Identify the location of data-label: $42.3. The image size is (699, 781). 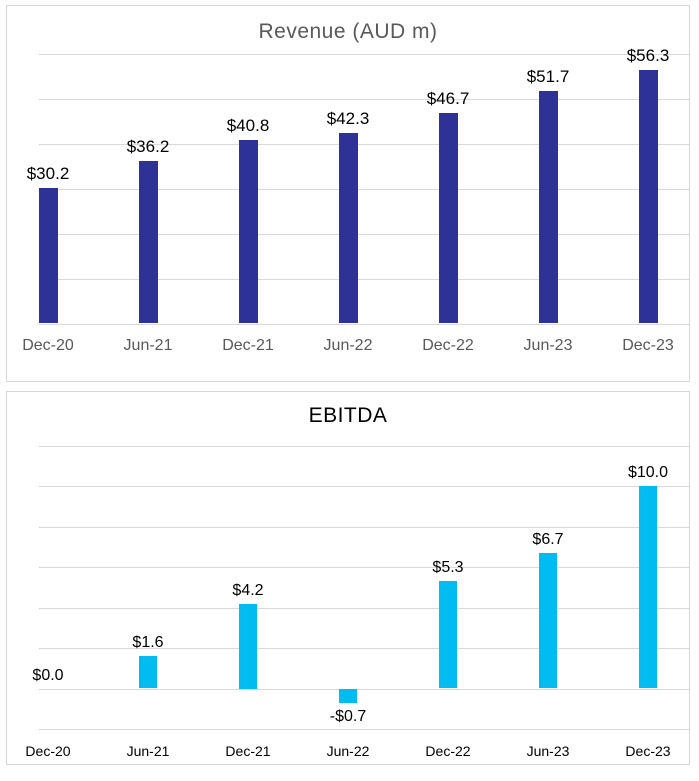
(348, 119).